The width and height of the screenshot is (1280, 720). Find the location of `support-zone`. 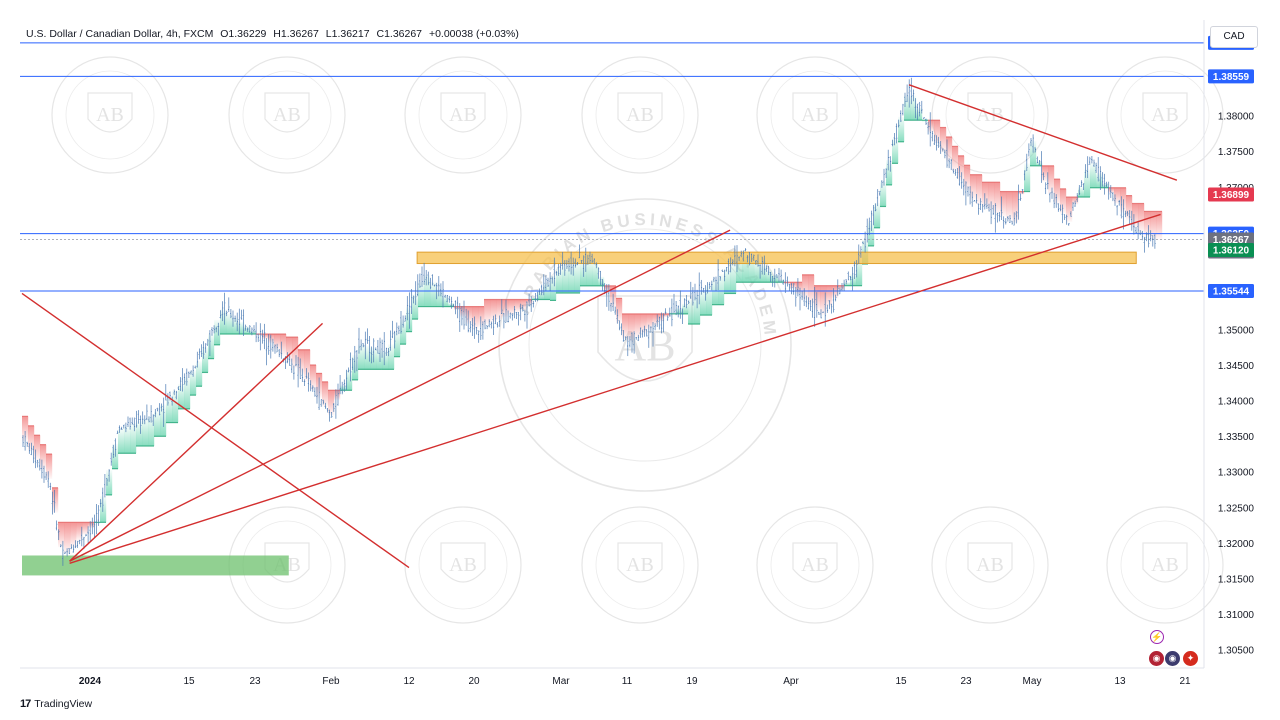

support-zone is located at coordinates (155, 565).